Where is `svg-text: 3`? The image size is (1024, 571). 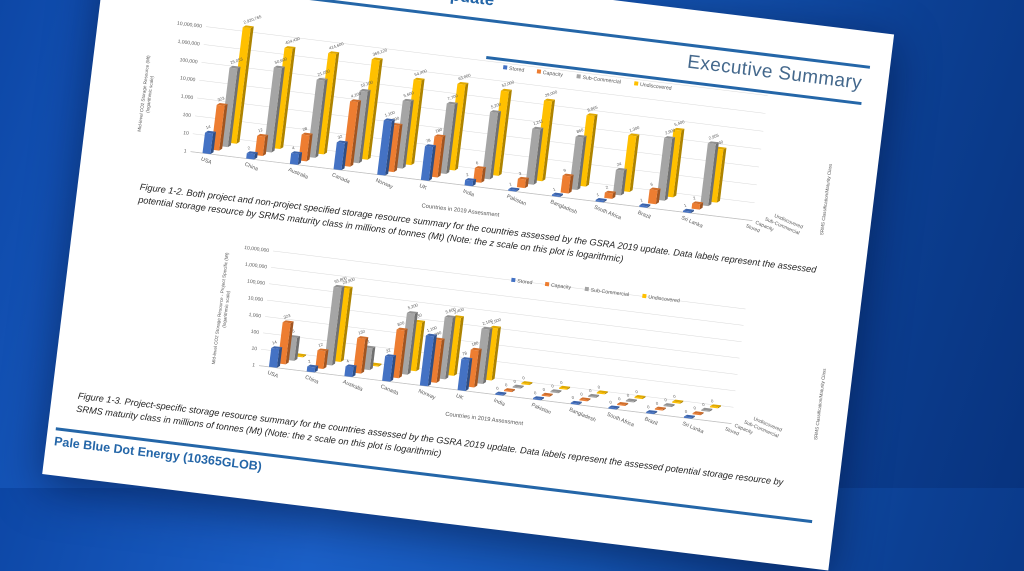 svg-text: 3 is located at coordinates (520, 174).